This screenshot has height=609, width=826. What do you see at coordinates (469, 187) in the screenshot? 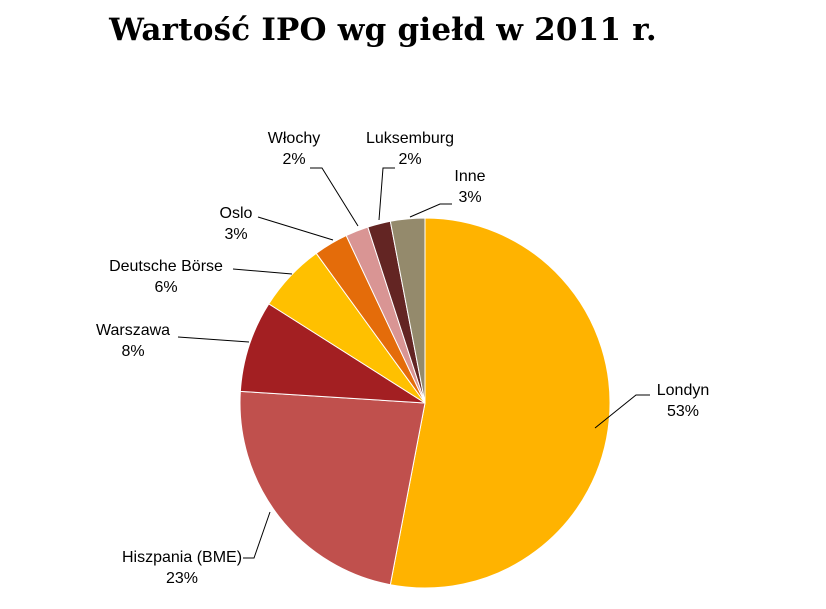
I see `slice-label-inne: Inne 3%` at bounding box center [469, 187].